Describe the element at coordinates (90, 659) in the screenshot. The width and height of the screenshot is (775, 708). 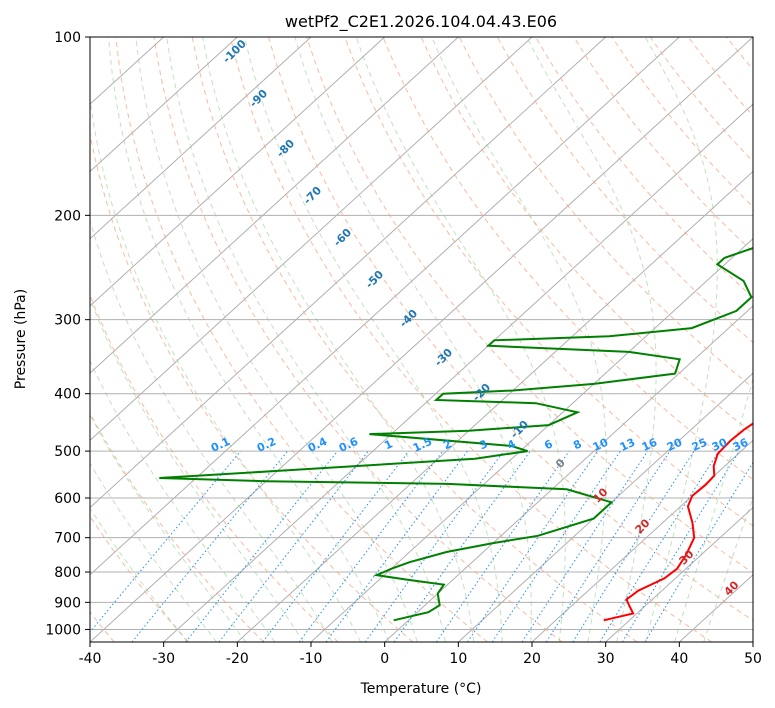
I see `x-tick-label: -40` at that location.